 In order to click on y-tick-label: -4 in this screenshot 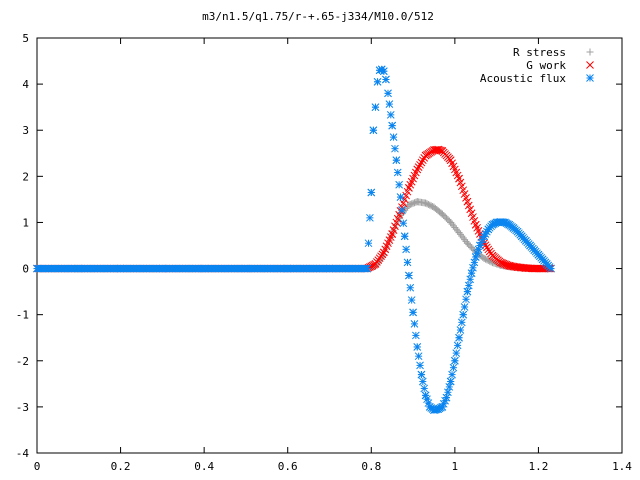, I will do `click(23, 453)`.